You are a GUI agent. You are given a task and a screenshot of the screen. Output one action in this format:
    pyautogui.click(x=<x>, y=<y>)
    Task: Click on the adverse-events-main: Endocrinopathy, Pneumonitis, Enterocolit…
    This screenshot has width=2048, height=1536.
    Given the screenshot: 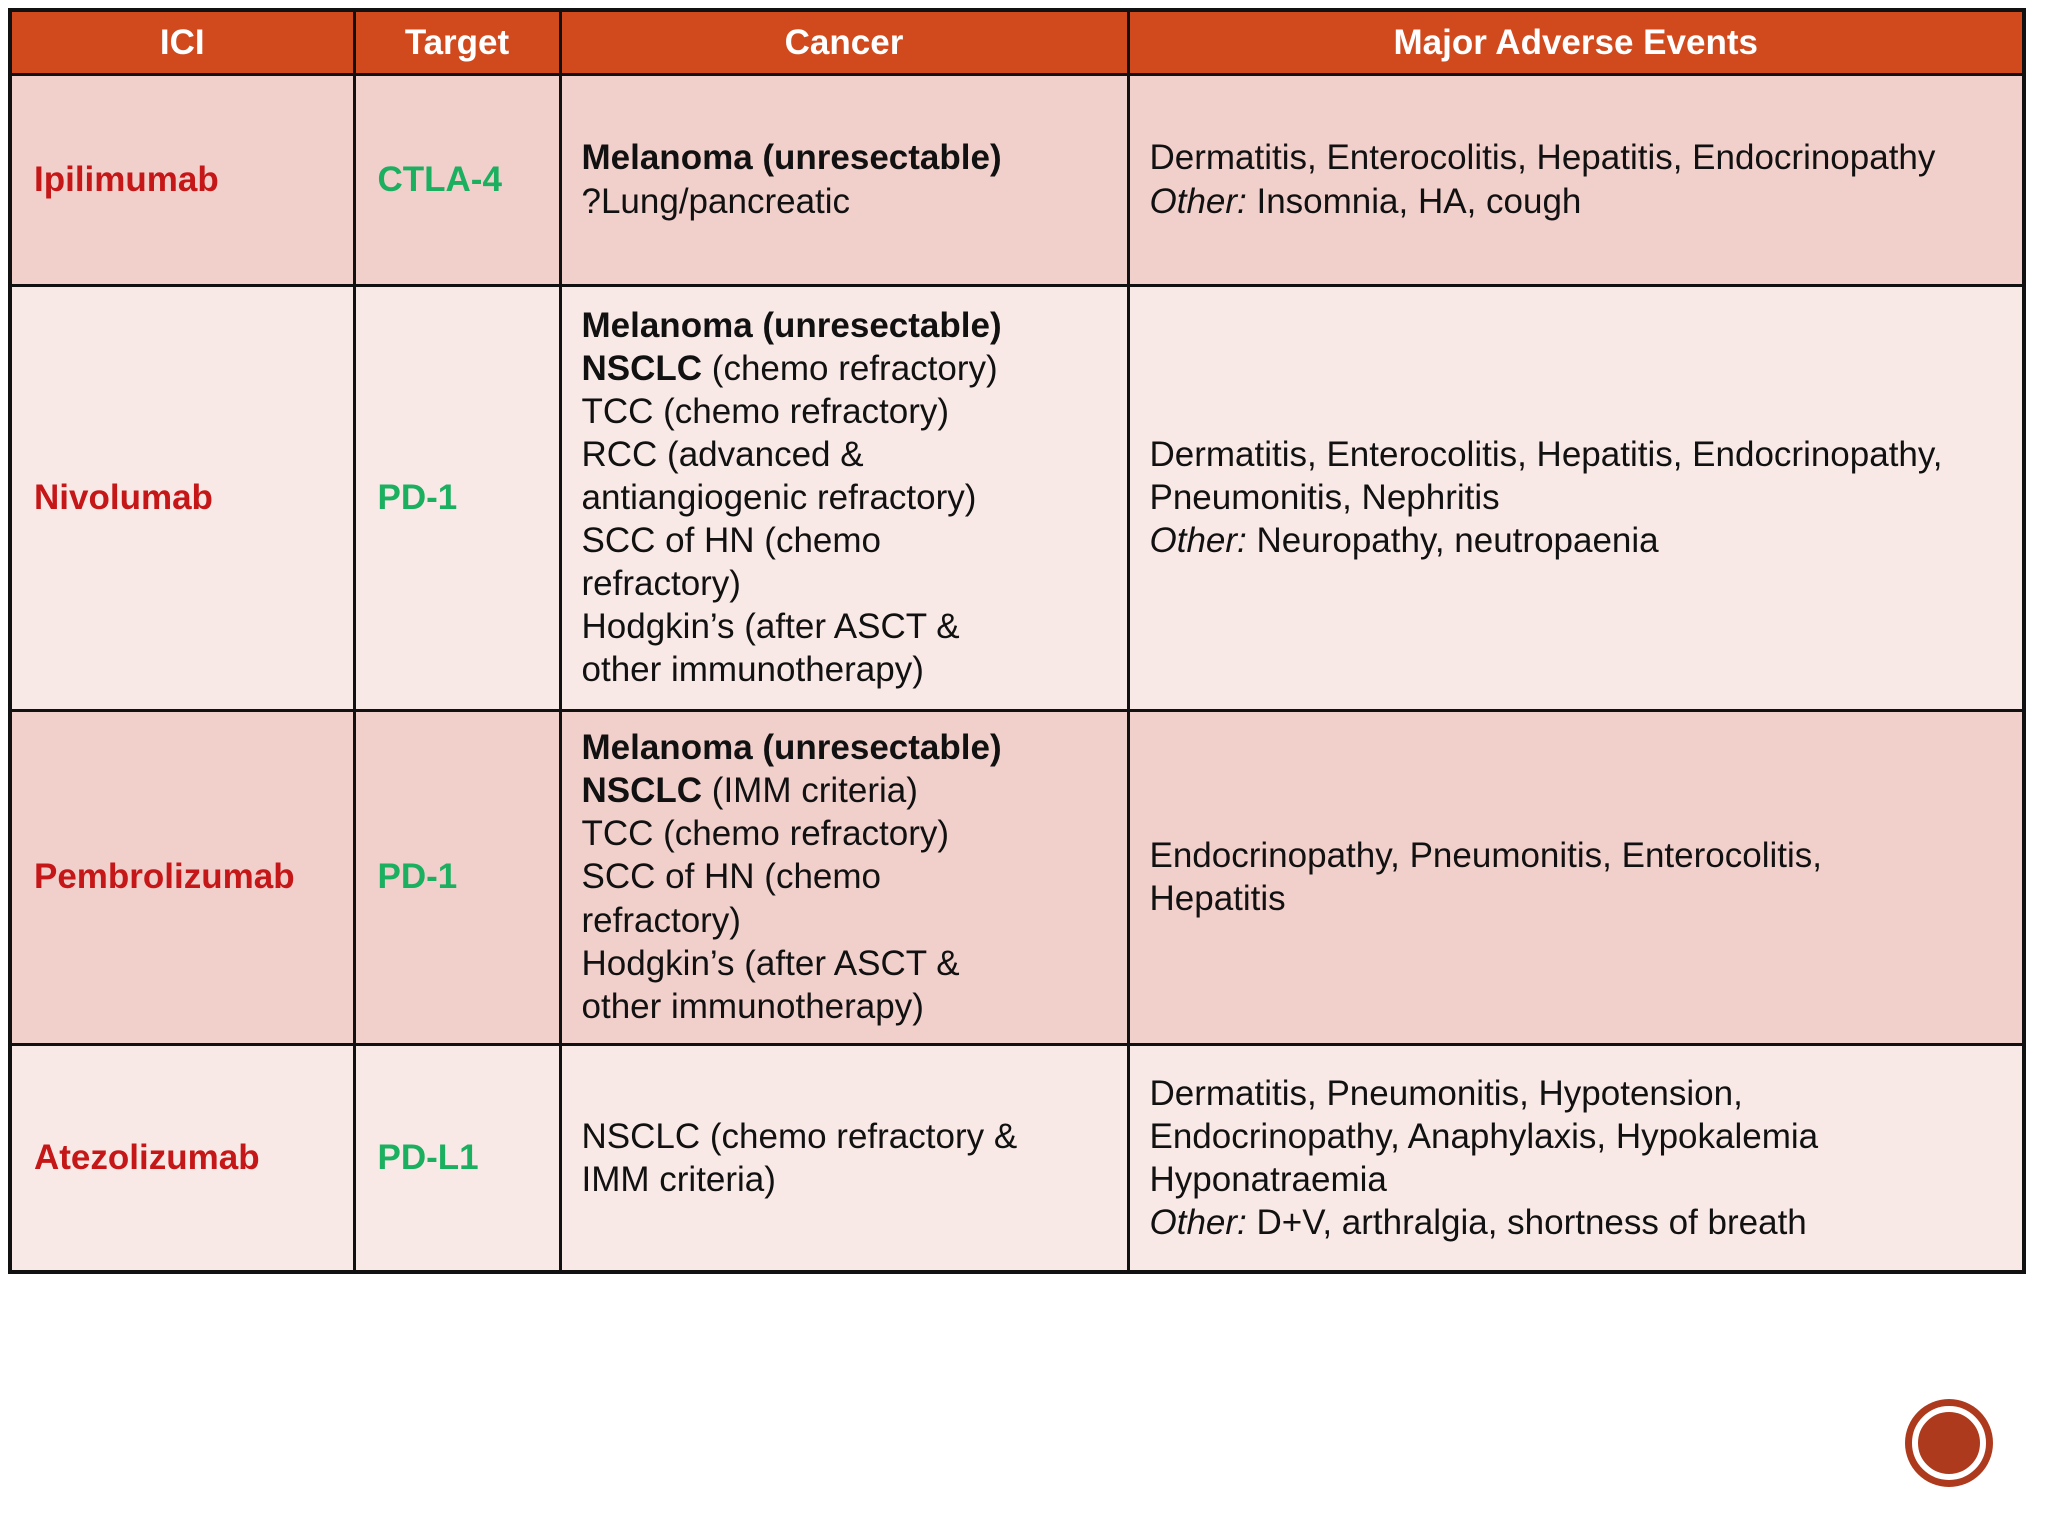 What is the action you would take?
    pyautogui.click(x=1486, y=876)
    